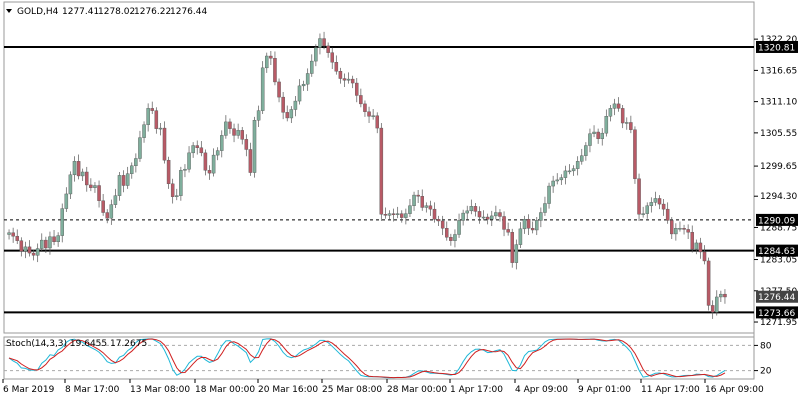 The width and height of the screenshot is (800, 400). What do you see at coordinates (778, 40) in the screenshot?
I see `y-tick-label: 1322.20` at bounding box center [778, 40].